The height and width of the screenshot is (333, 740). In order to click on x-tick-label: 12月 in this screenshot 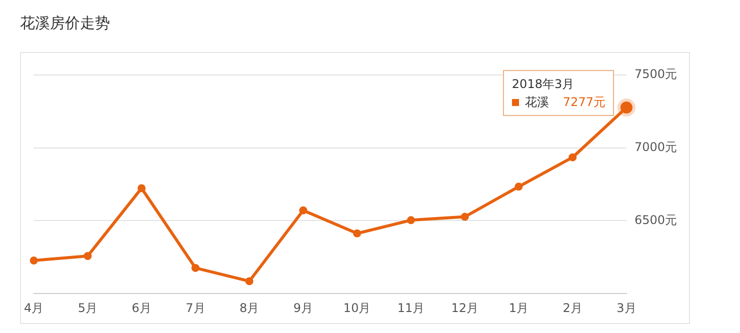, I will do `click(464, 307)`.